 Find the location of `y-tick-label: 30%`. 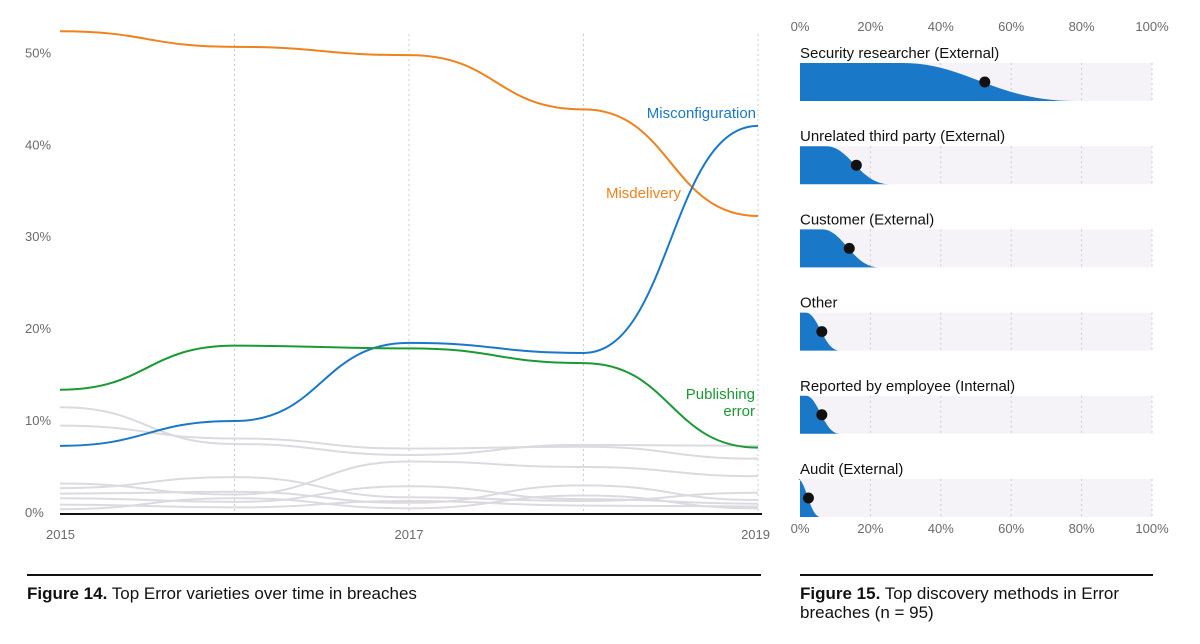

y-tick-label: 30% is located at coordinates (38, 236).